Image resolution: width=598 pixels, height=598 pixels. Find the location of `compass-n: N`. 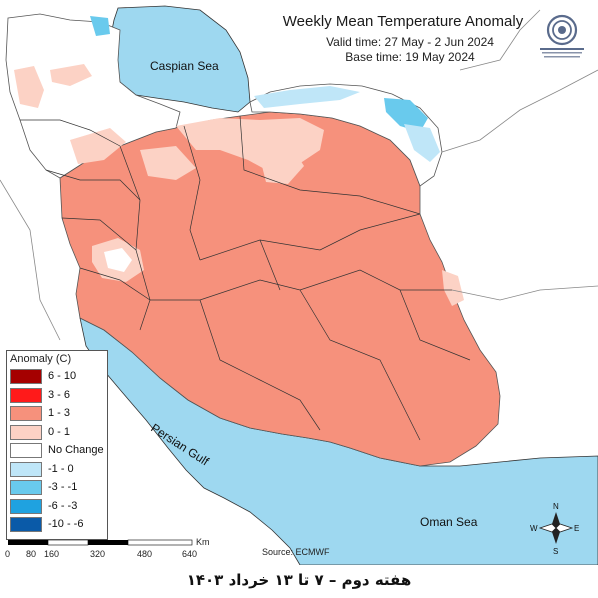

compass-n: N is located at coordinates (556, 506).